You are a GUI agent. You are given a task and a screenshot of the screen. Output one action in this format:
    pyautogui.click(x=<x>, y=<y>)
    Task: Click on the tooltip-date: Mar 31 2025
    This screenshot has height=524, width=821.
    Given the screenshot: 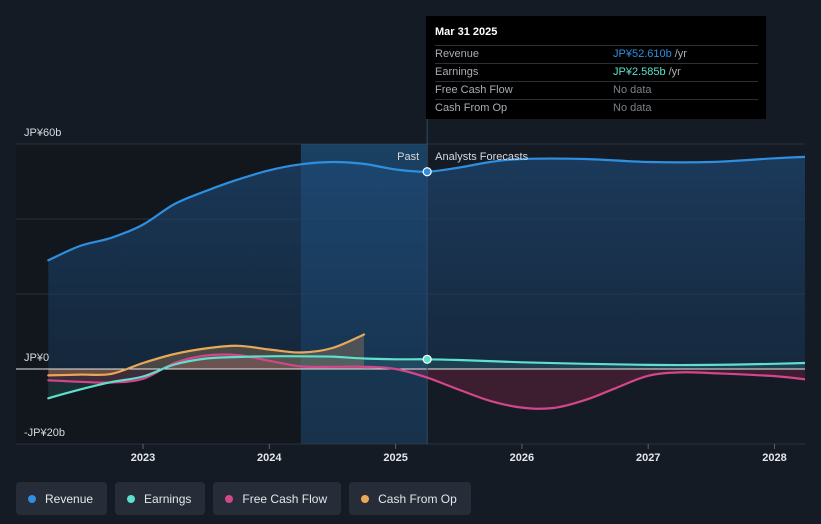 What is the action you would take?
    pyautogui.click(x=596, y=35)
    